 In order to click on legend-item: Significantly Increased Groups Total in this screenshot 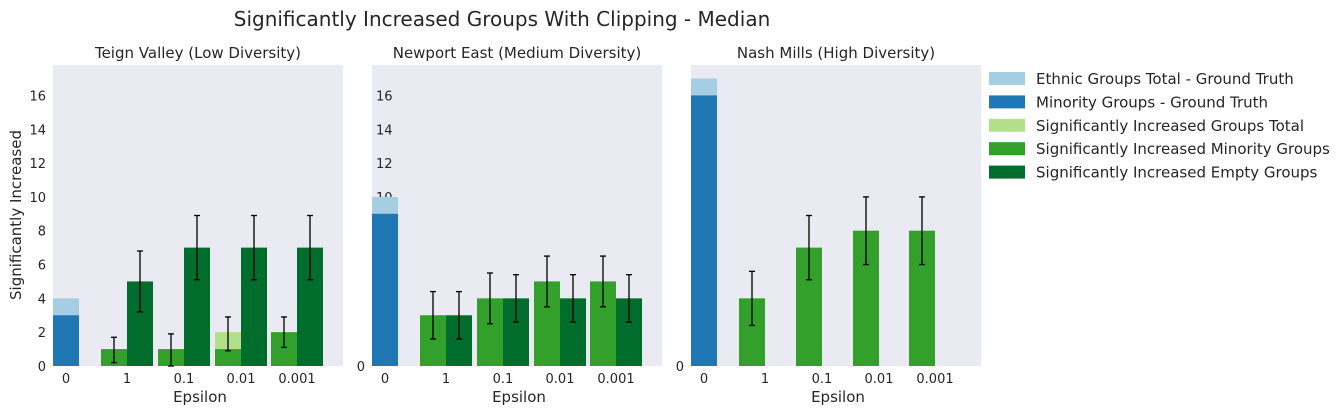, I will do `click(1146, 126)`.